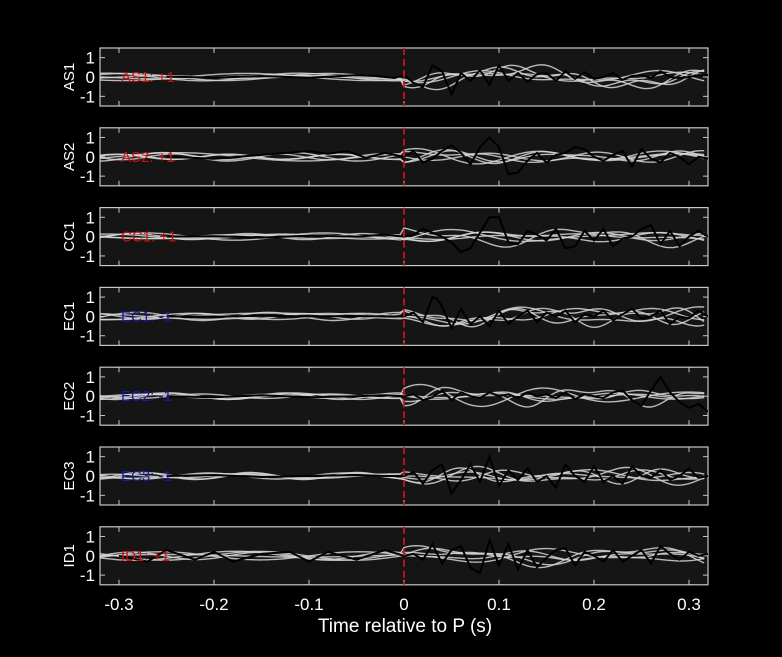  What do you see at coordinates (308, 604) in the screenshot?
I see `x-tick-label: -0.1` at bounding box center [308, 604].